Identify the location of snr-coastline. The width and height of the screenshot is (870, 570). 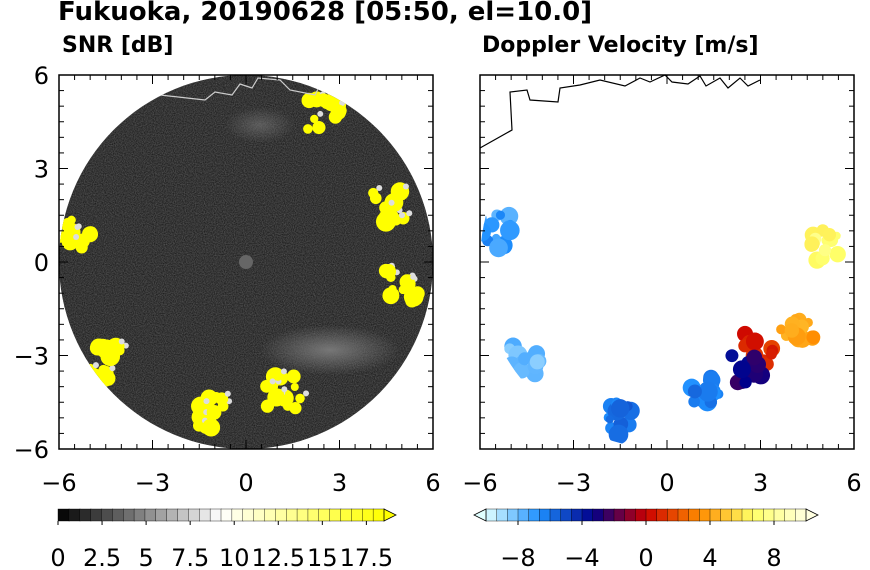
(245, 89).